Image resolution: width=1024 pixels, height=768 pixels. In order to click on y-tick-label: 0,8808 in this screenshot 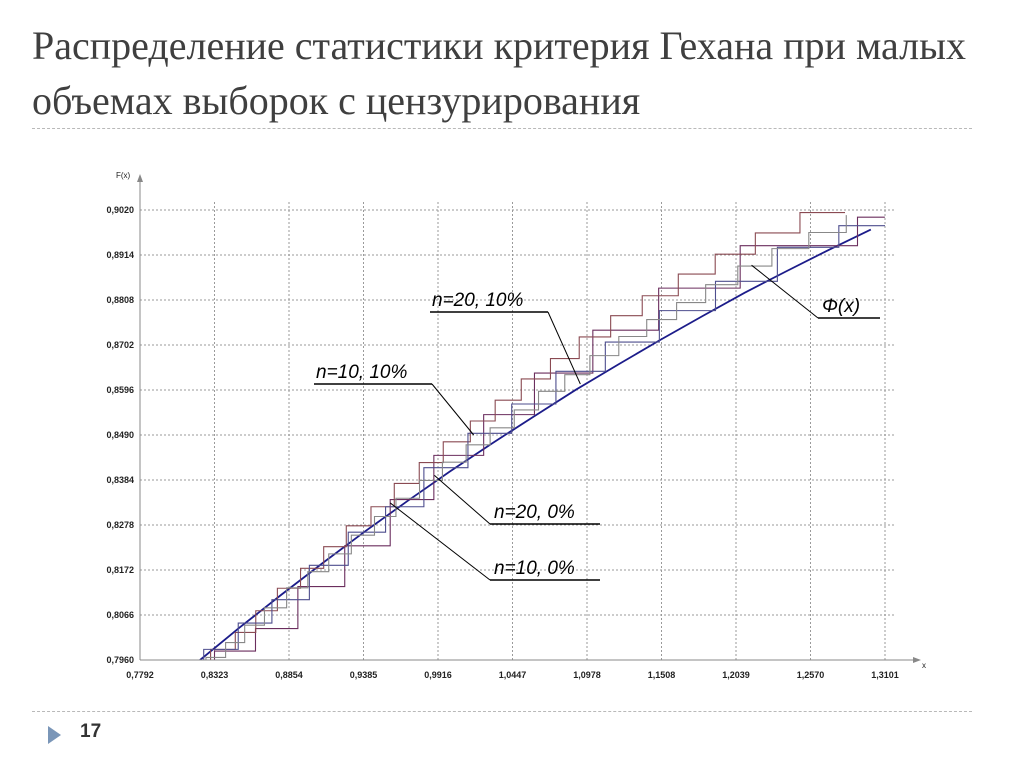, I will do `click(120, 300)`.